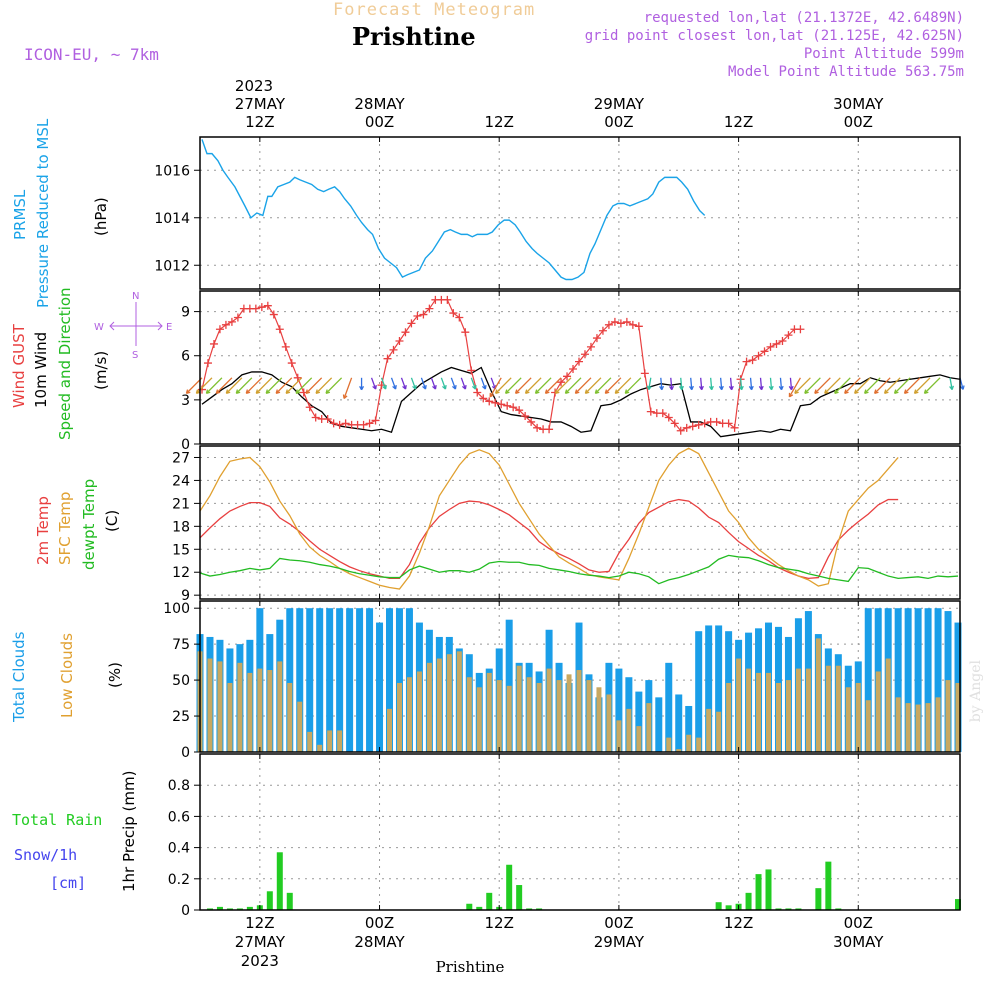  I want to click on precip-cm-label: [cm], so click(68, 883).